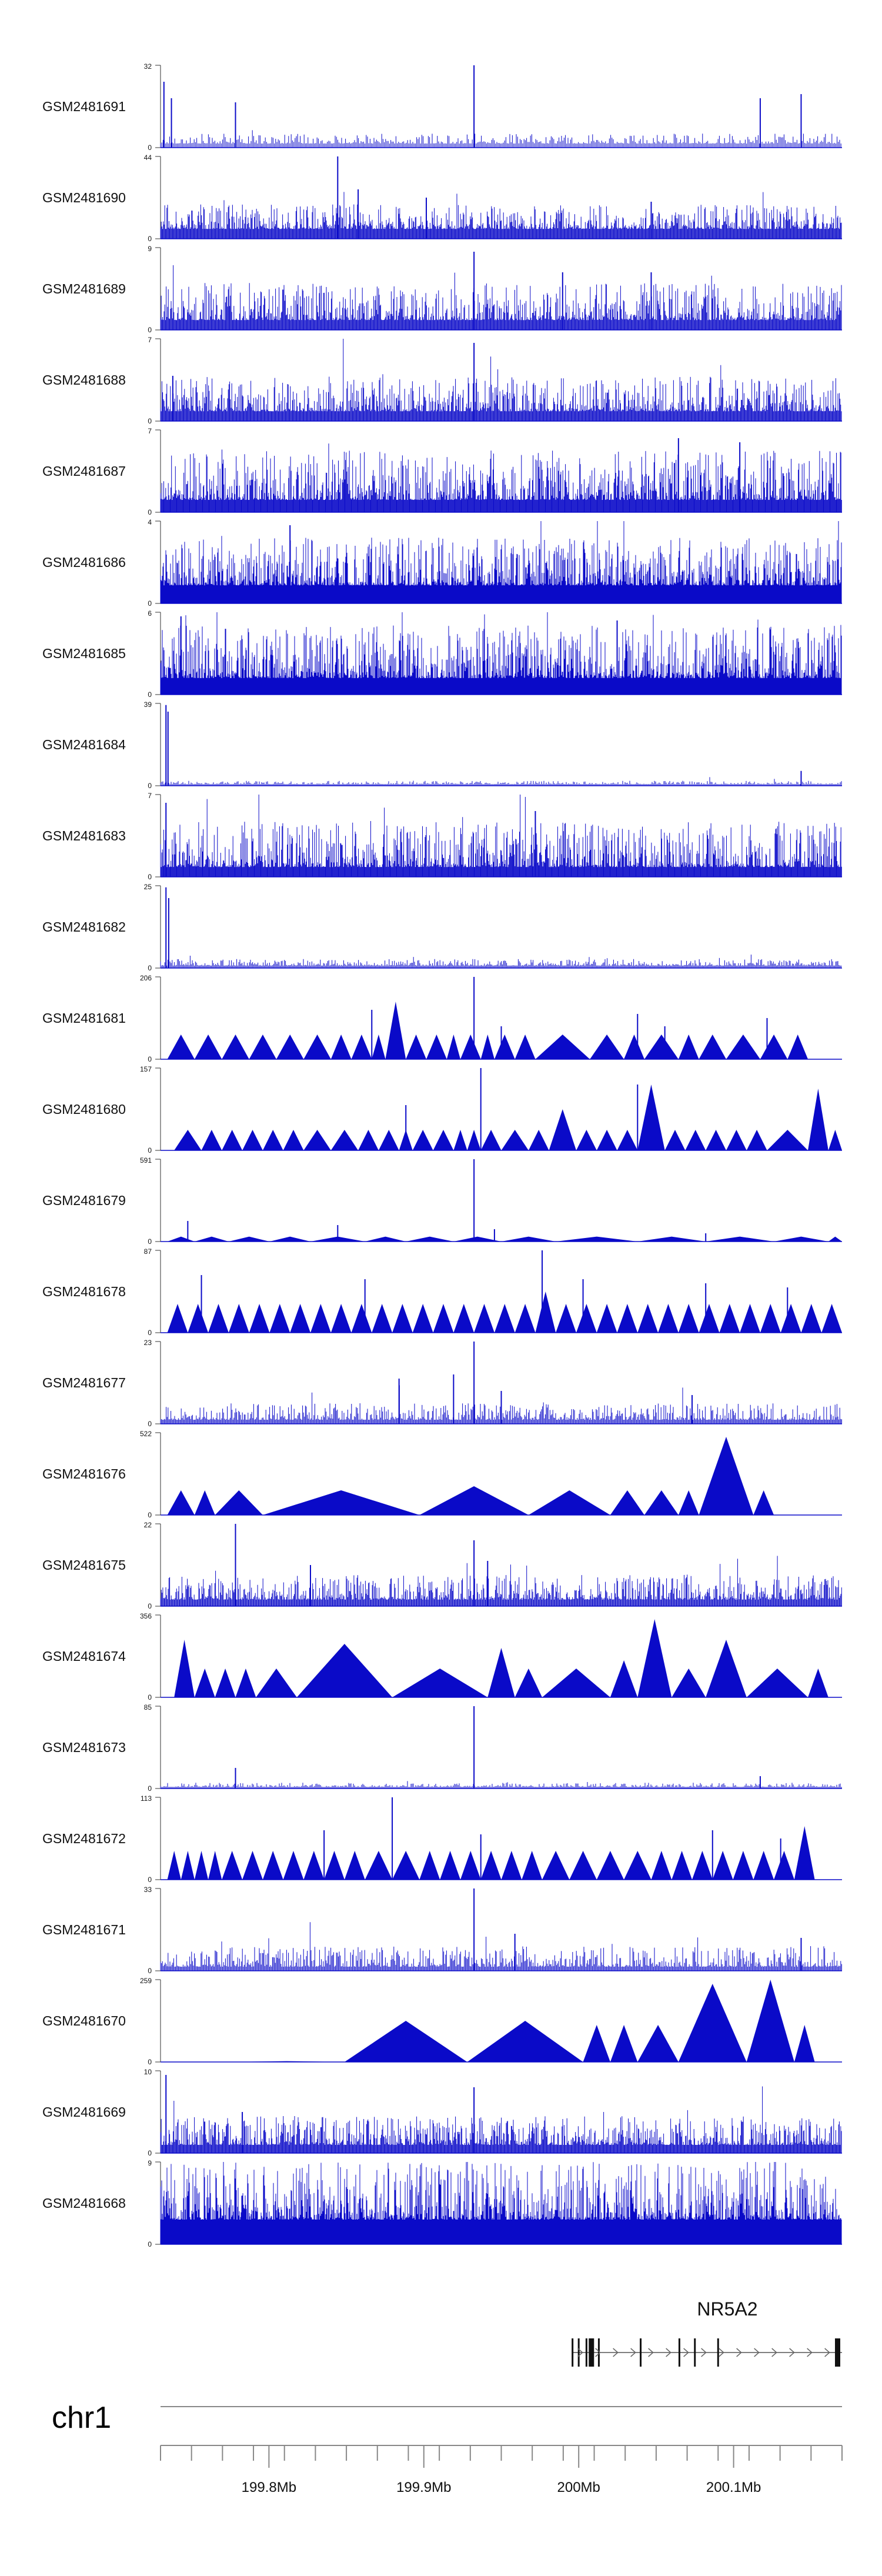  Describe the element at coordinates (707, 2332) in the screenshot. I see `gene-track: NR5A2` at that location.